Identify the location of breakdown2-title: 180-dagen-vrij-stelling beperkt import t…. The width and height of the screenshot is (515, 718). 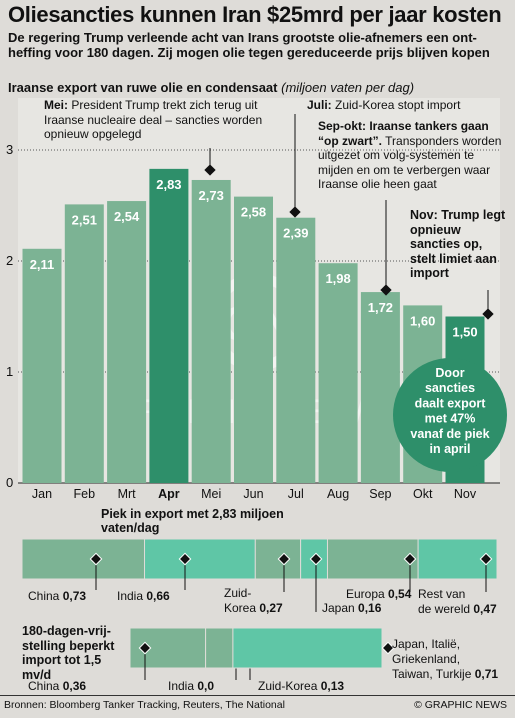
(68, 653).